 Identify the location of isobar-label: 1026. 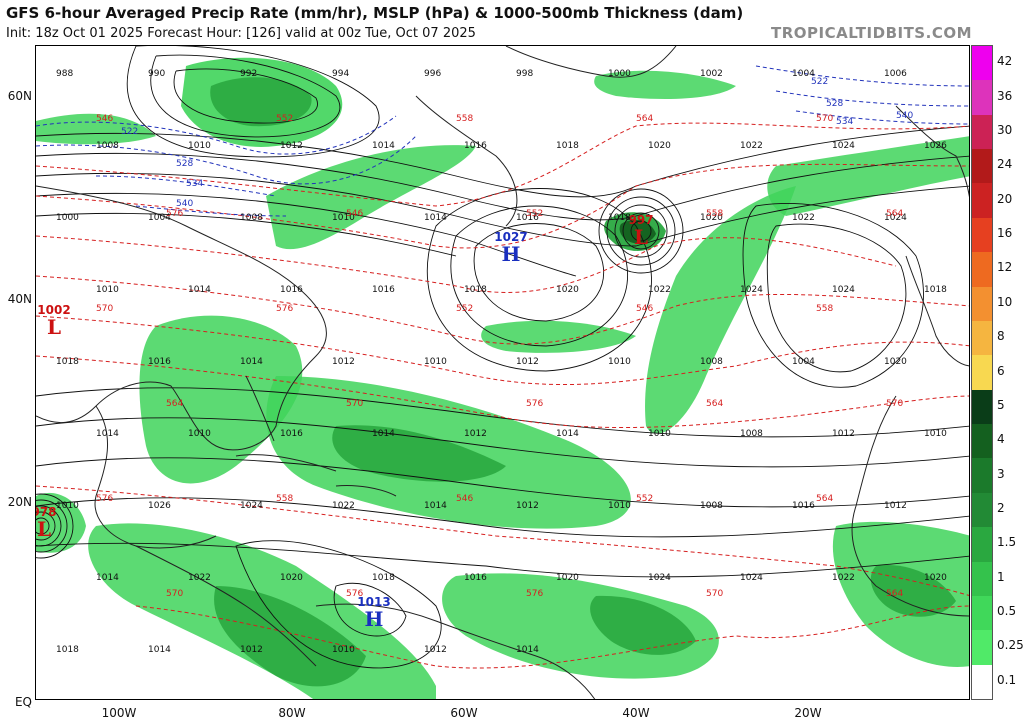
(935, 146).